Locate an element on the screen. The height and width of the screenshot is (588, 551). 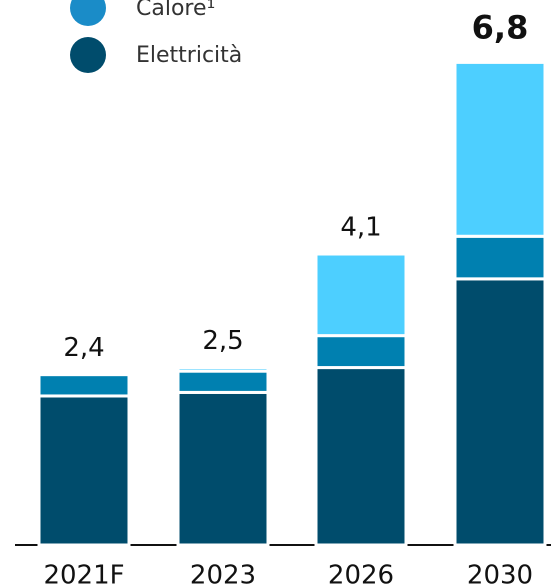
x-tick-label: 2030 is located at coordinates (500, 574).